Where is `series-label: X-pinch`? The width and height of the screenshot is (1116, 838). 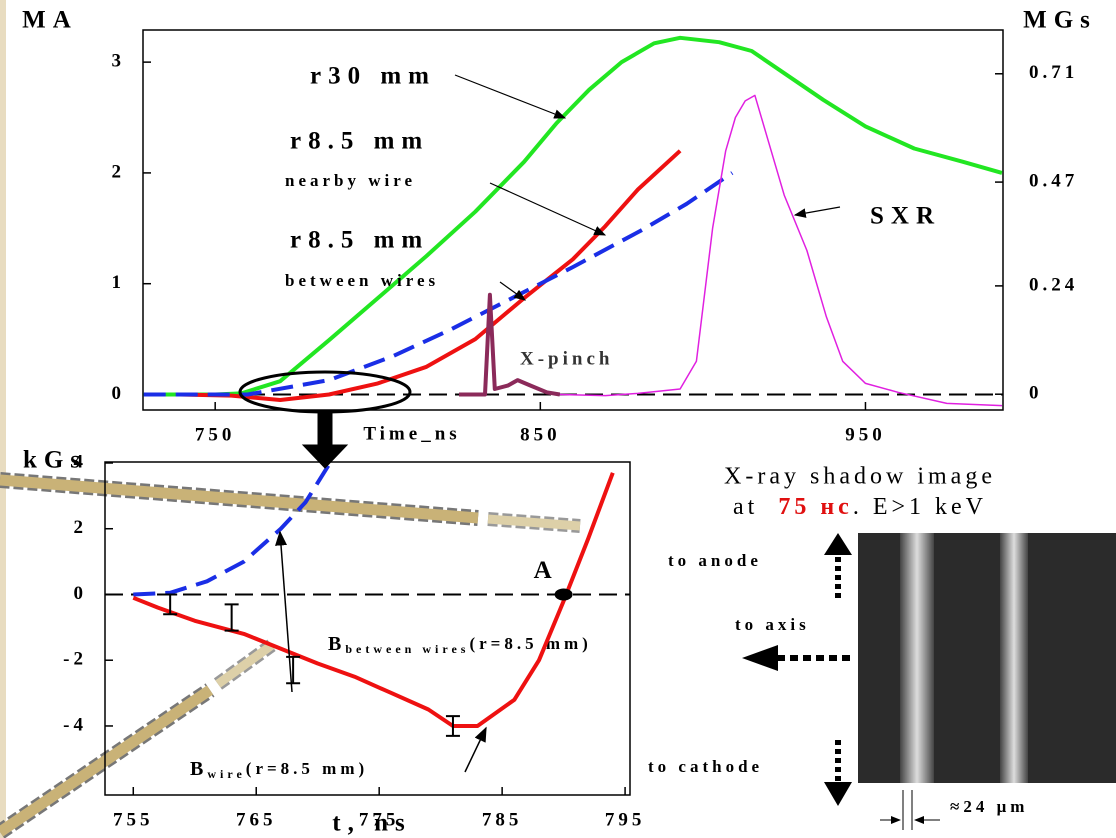
series-label: X-pinch is located at coordinates (566, 358).